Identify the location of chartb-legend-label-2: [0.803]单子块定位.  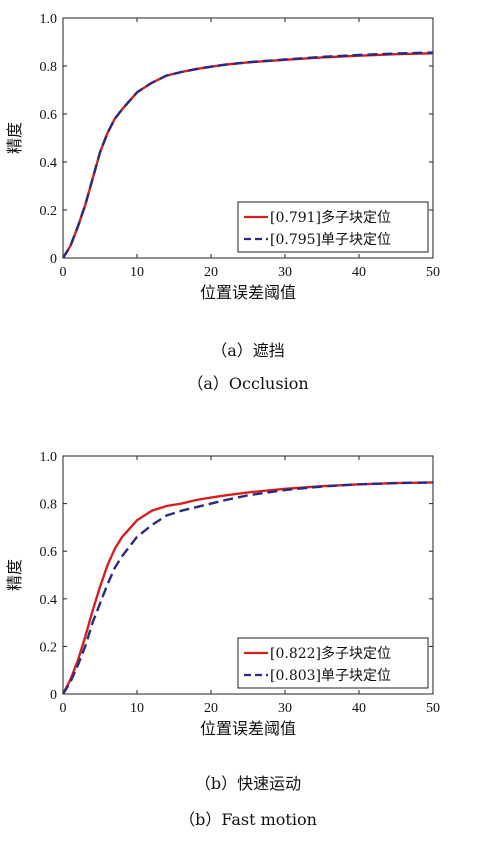
(330, 676).